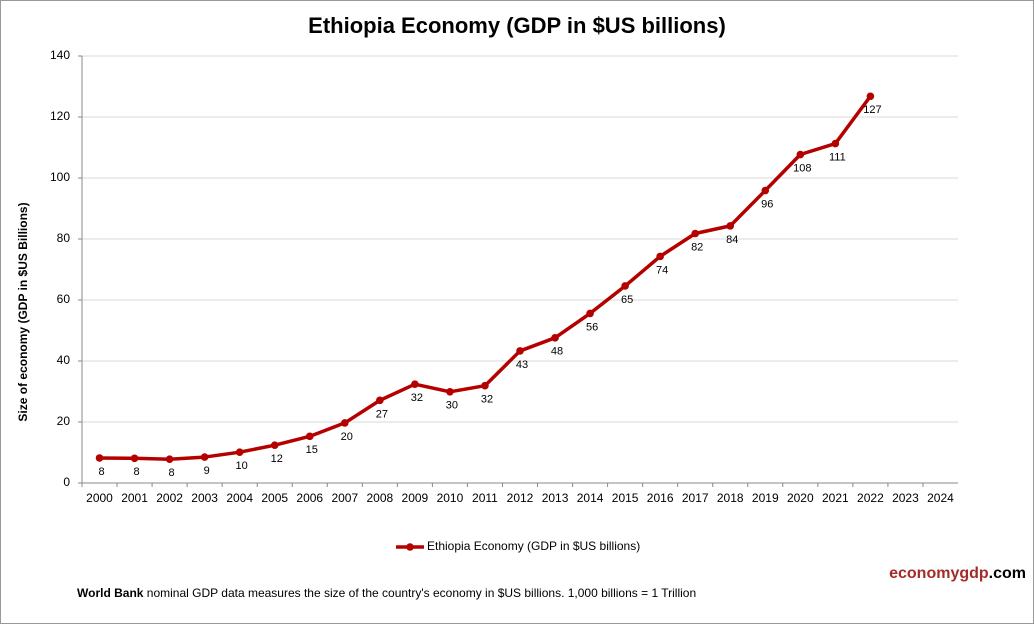  Describe the element at coordinates (557, 352) in the screenshot. I see `data-label: 48` at that location.